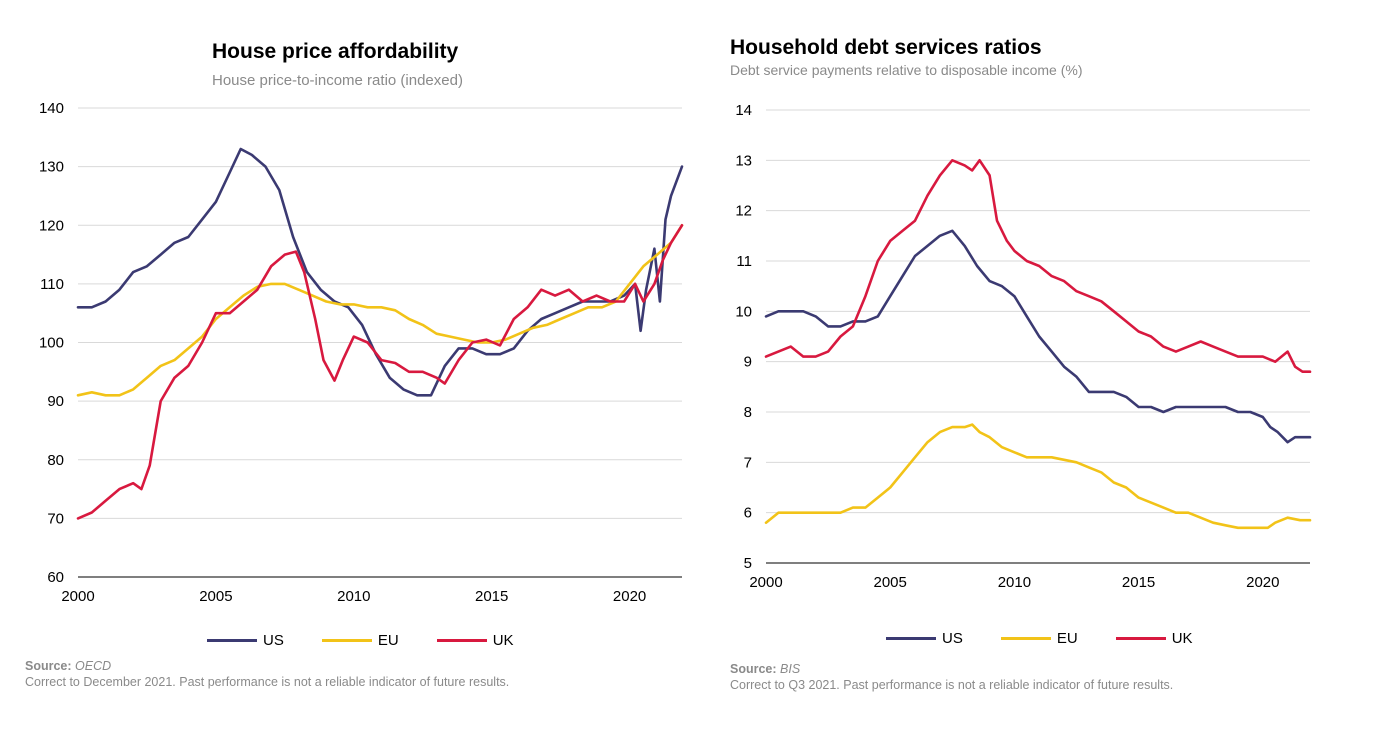  Describe the element at coordinates (743, 311) in the screenshot. I see `right-y-tick-label: 10` at that location.